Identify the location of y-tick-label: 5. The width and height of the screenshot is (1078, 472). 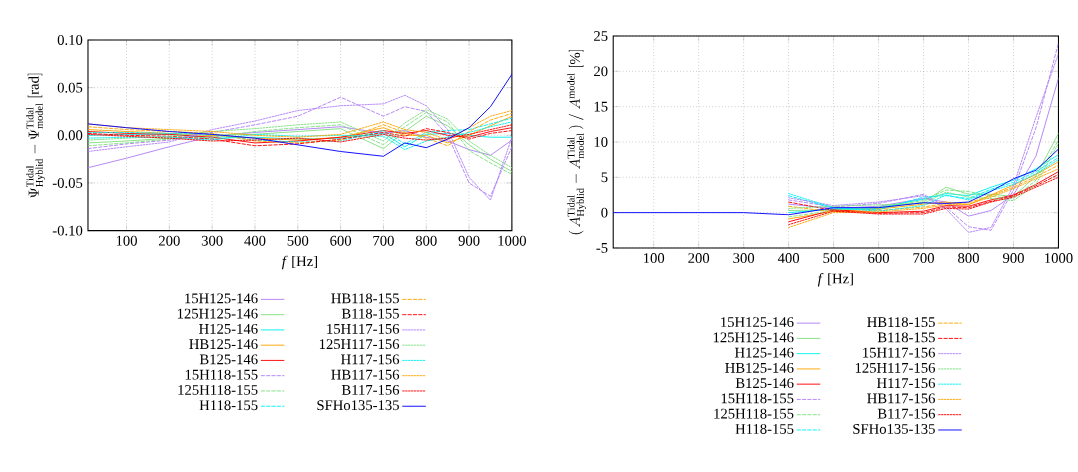
(604, 177).